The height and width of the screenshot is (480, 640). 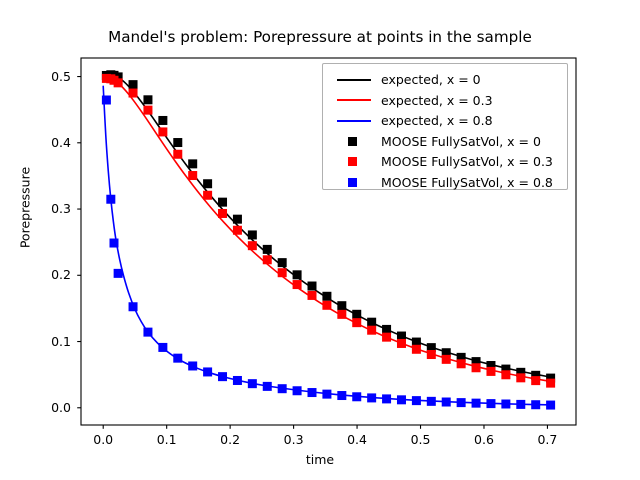 What do you see at coordinates (431, 79) in the screenshot?
I see `legend-label: expected, x = 0` at bounding box center [431, 79].